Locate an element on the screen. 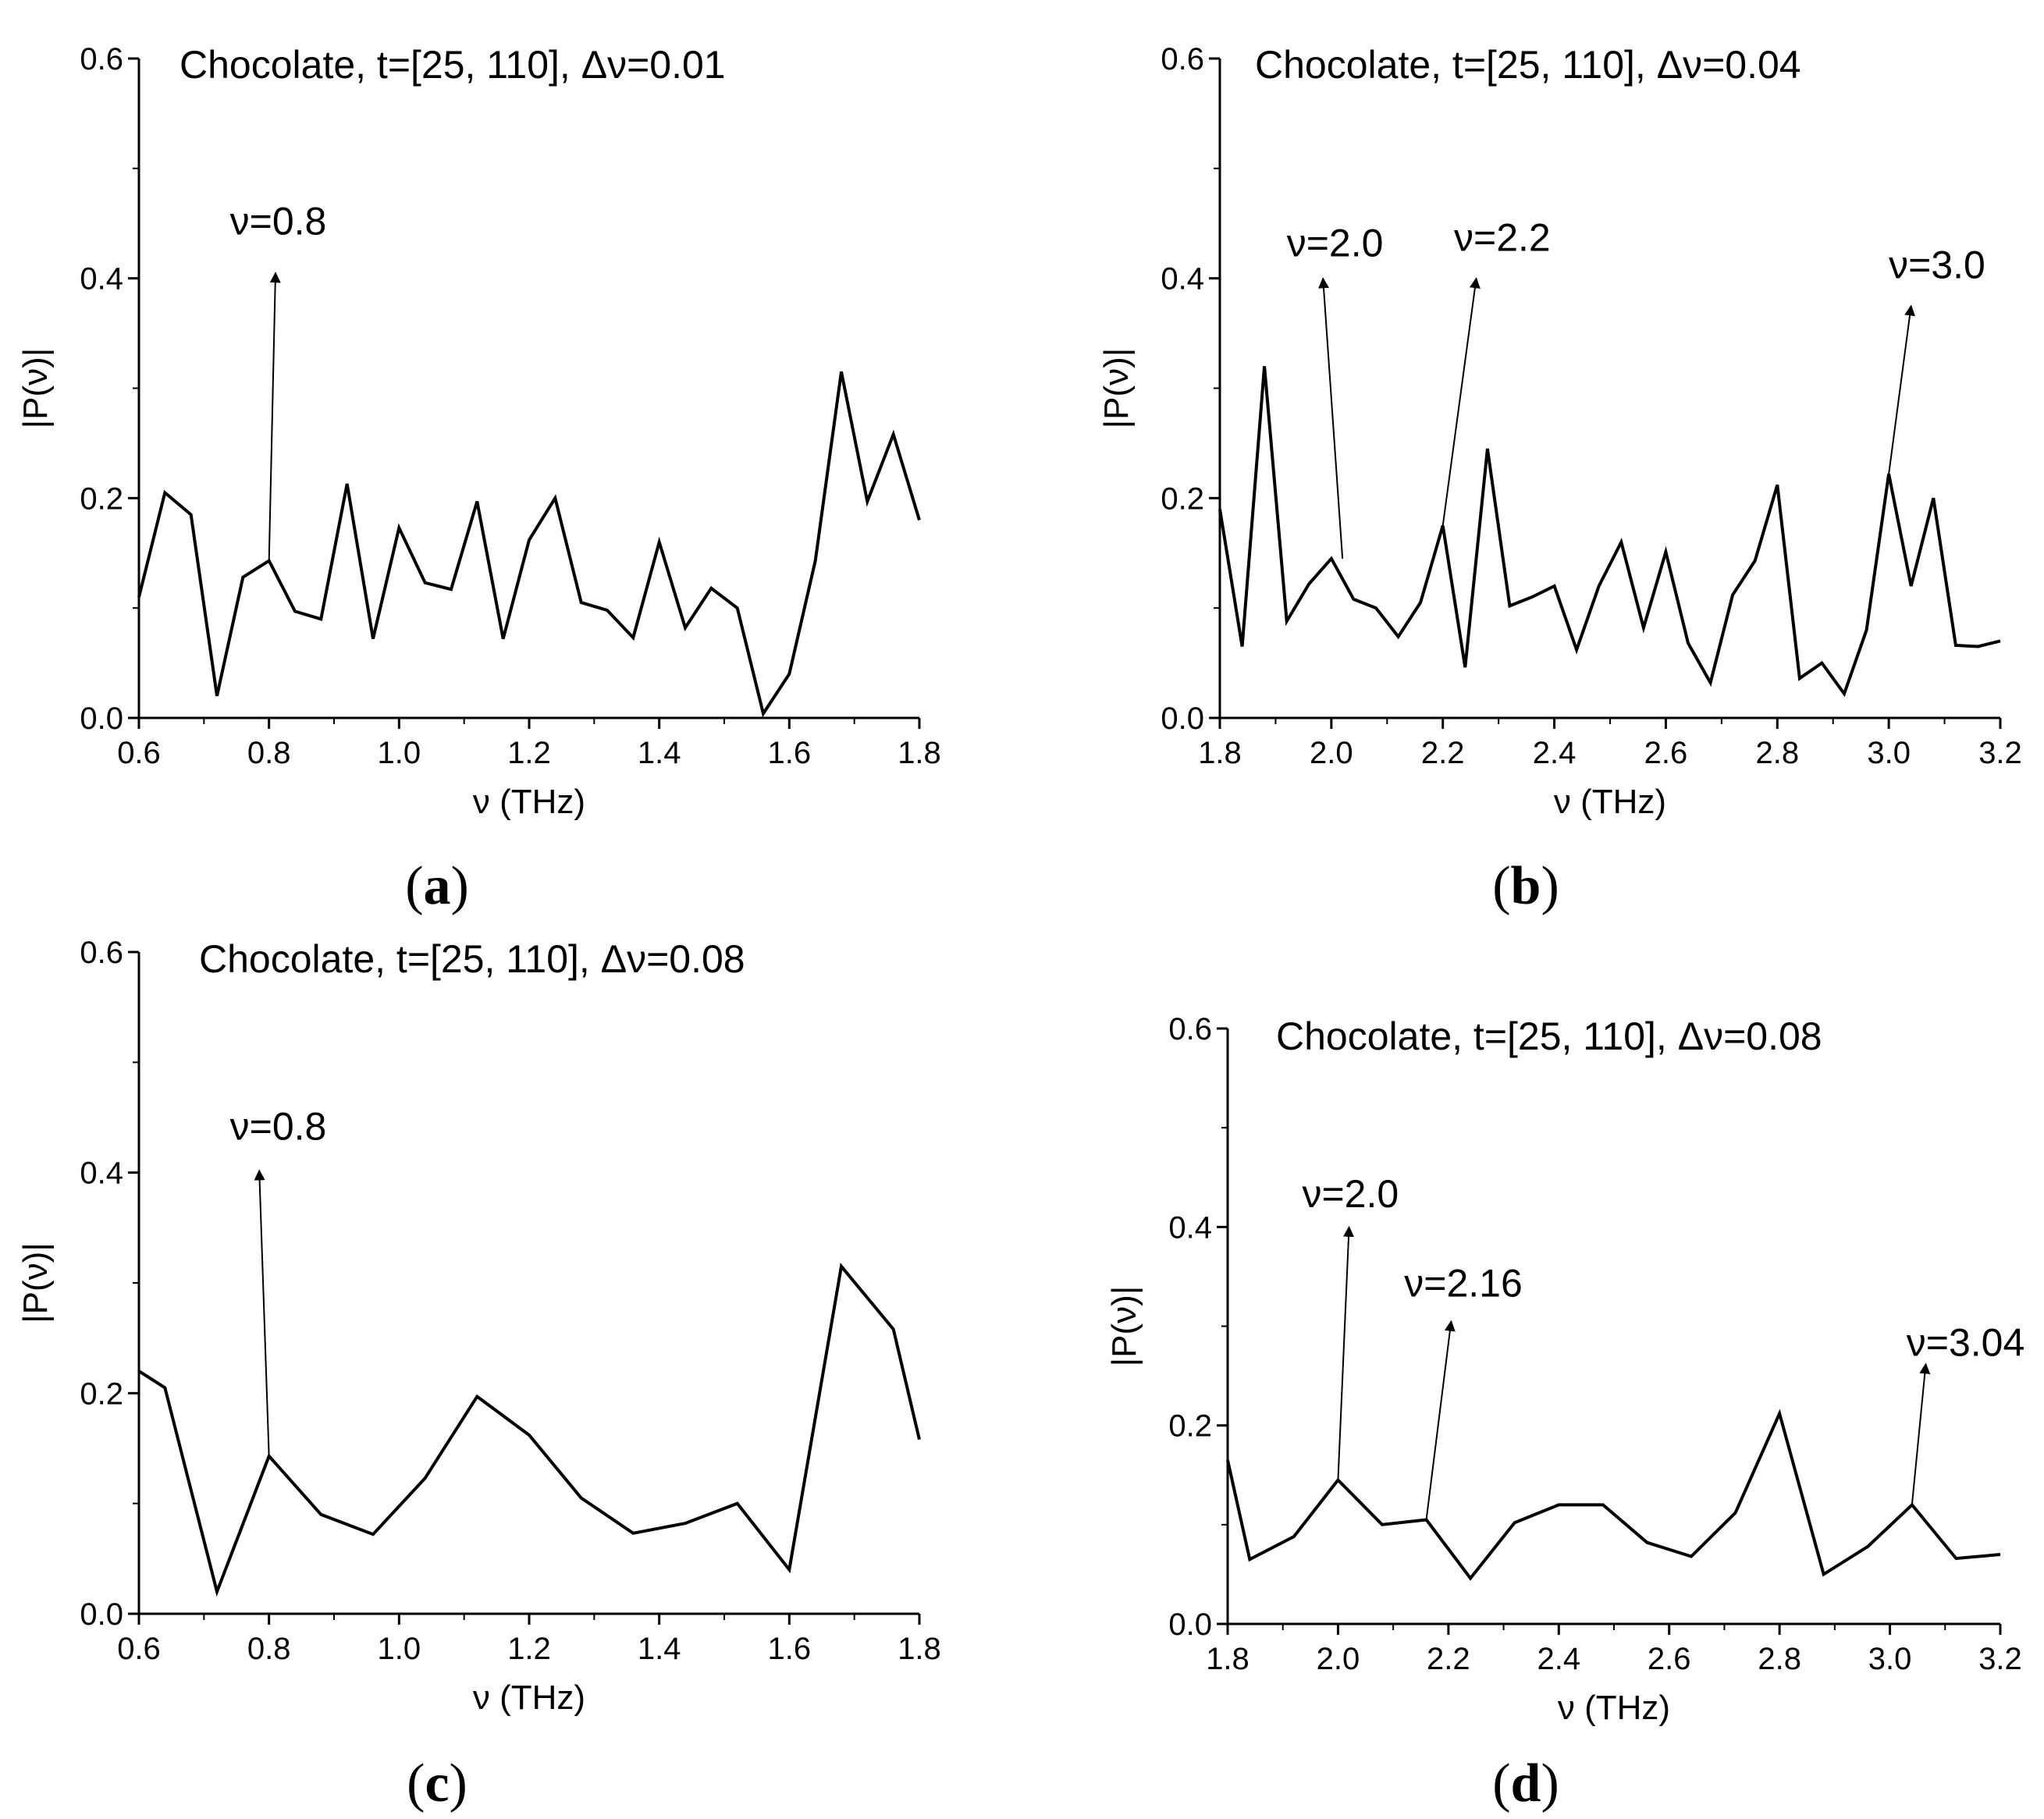 This screenshot has height=1819, width=2044. panel-label-d: (d) is located at coordinates (1525, 1783).